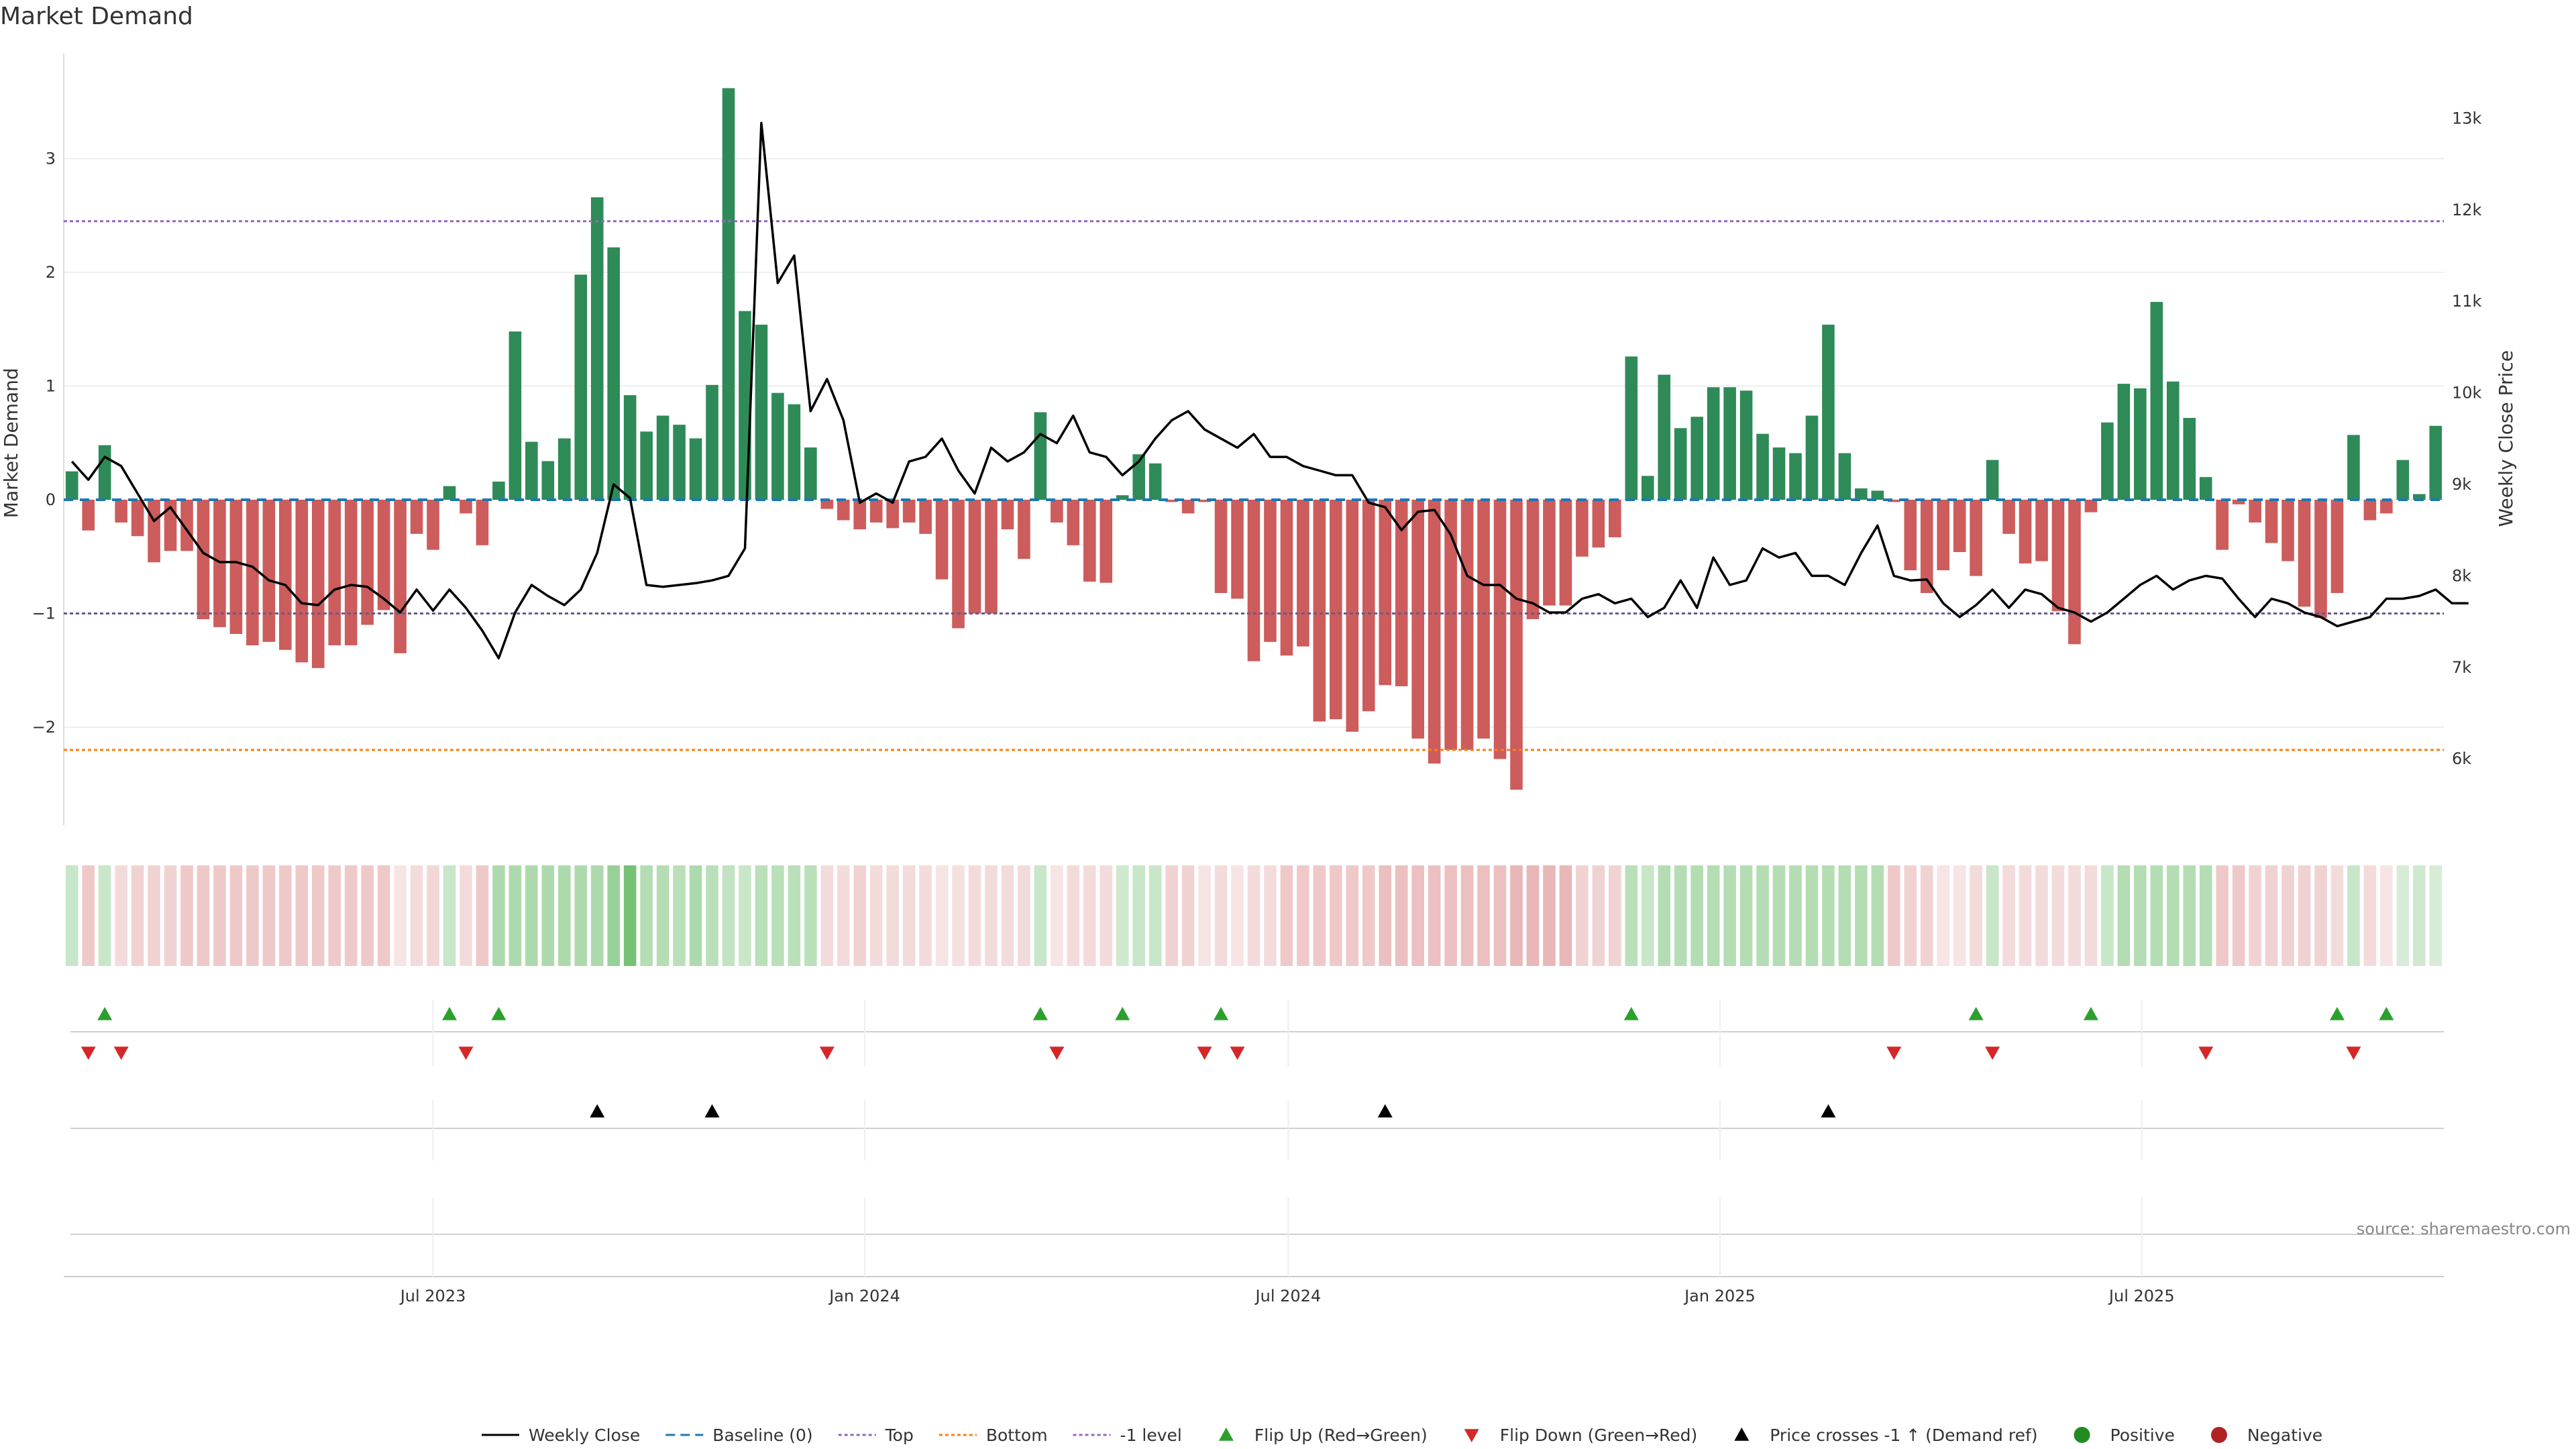  Describe the element at coordinates (44, 613) in the screenshot. I see `y-tick-label: −1` at that location.